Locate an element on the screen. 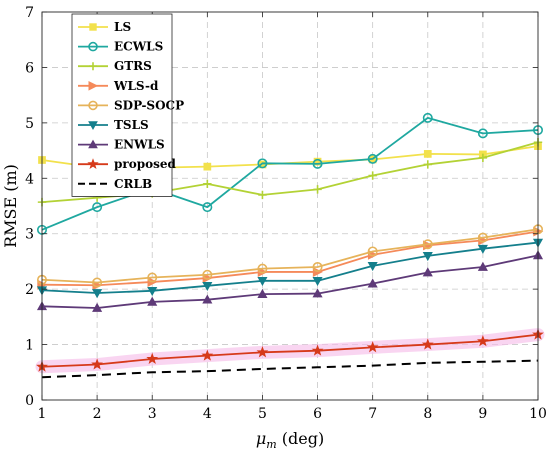 The height and width of the screenshot is (453, 550). legend-marker-ecwls is located at coordinates (93, 46).